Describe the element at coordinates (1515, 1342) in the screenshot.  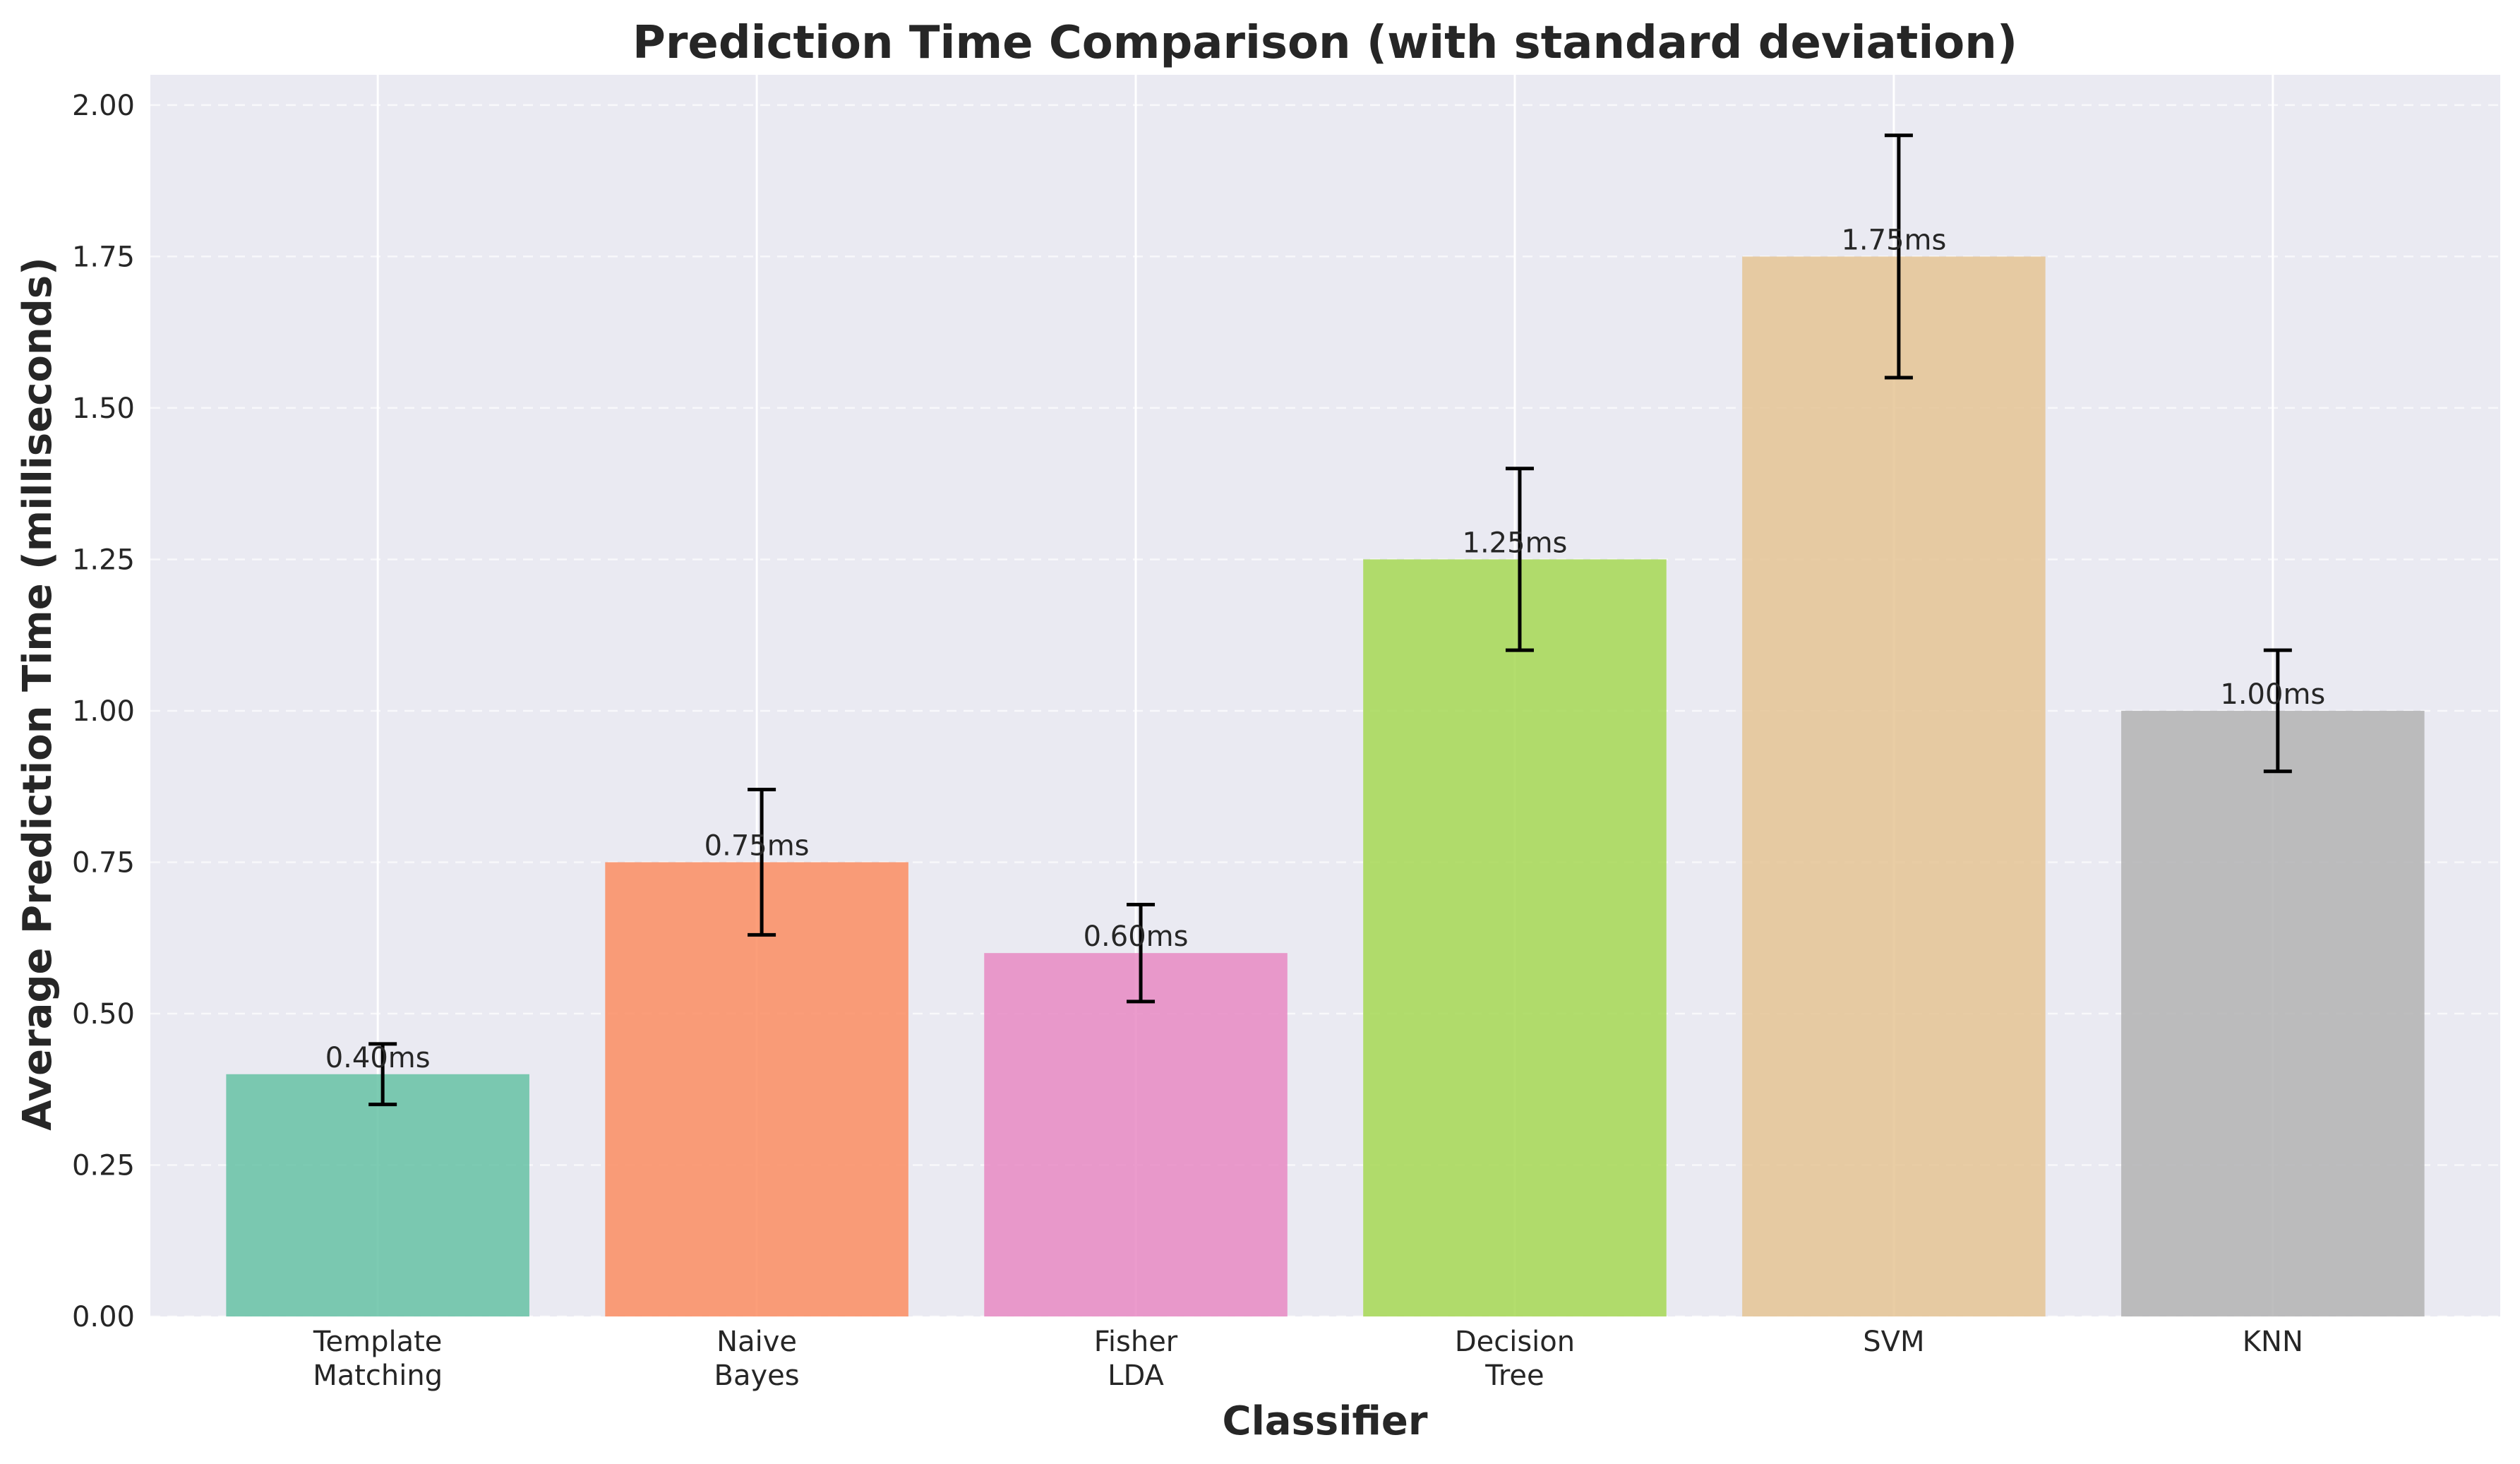
I see `x-tick-label: Decision` at that location.